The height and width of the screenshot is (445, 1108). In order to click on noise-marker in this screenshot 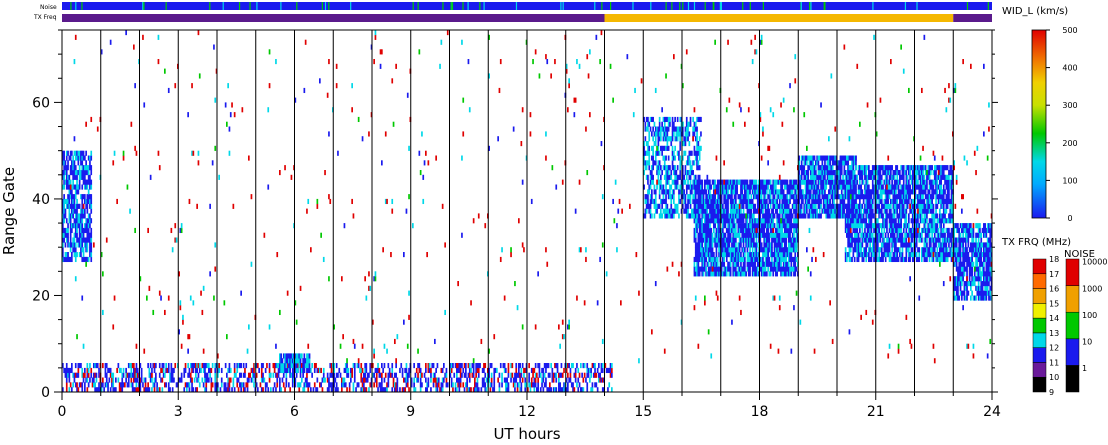, I will do `click(463, 6)`.